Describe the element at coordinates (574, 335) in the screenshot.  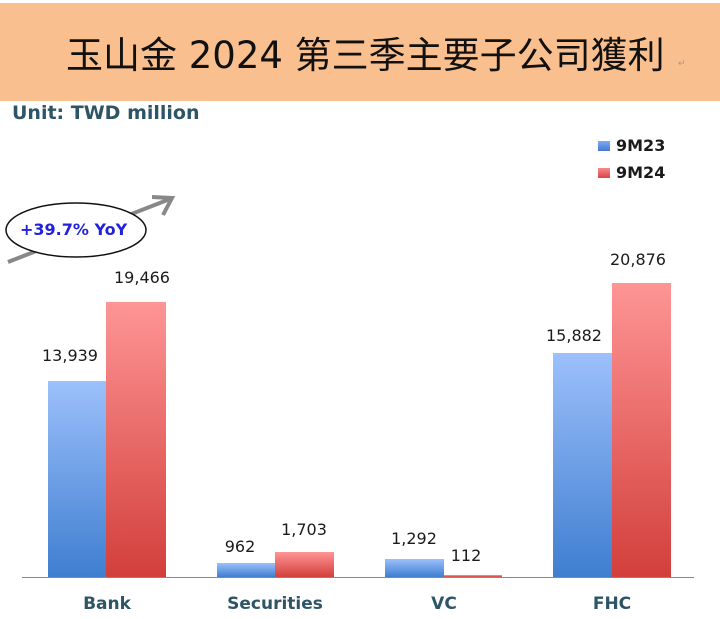
I see `value-label-fhc-9m23: 15,882` at that location.